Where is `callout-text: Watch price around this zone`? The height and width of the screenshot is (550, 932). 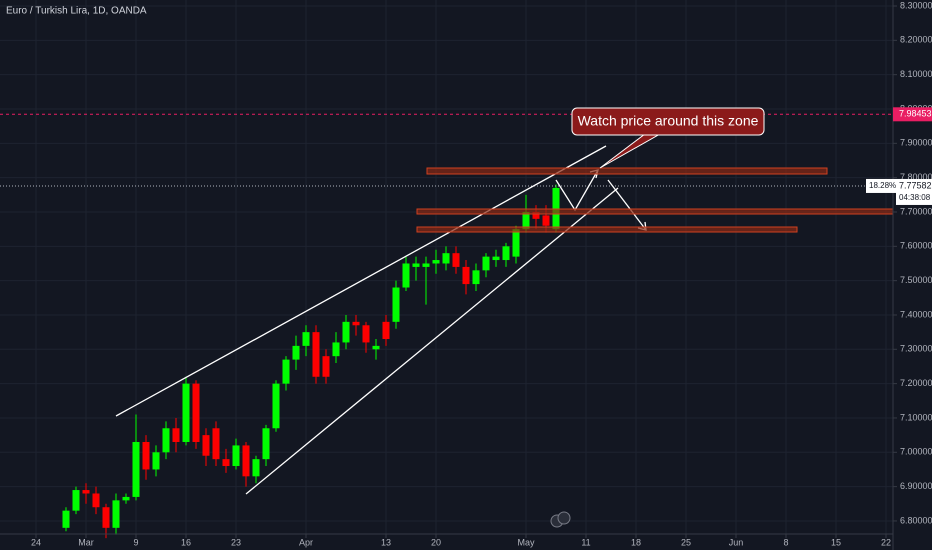 callout-text: Watch price around this zone is located at coordinates (668, 121).